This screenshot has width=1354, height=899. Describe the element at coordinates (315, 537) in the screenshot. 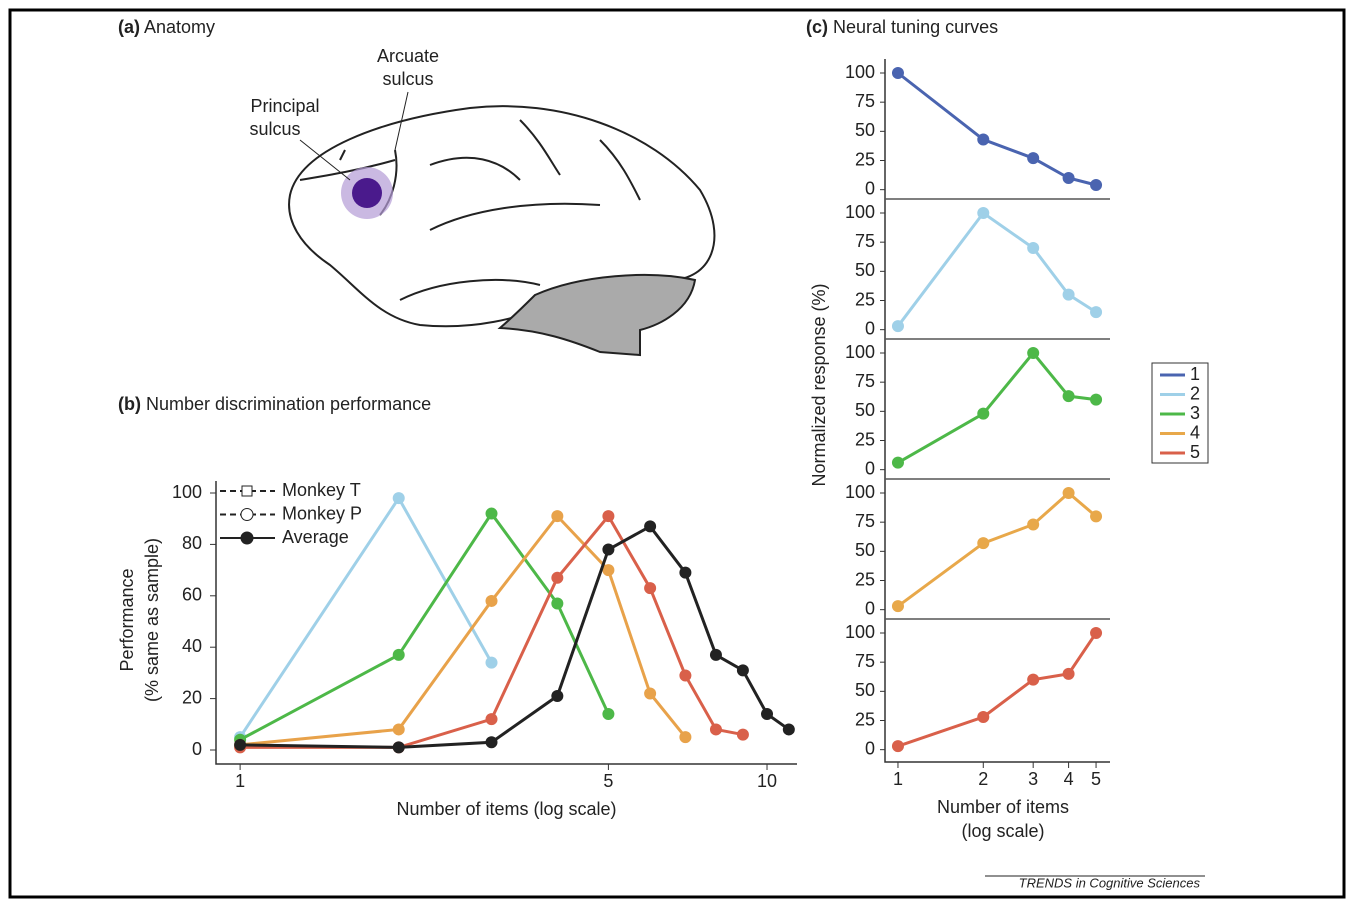

I see `legend-label: Average` at that location.